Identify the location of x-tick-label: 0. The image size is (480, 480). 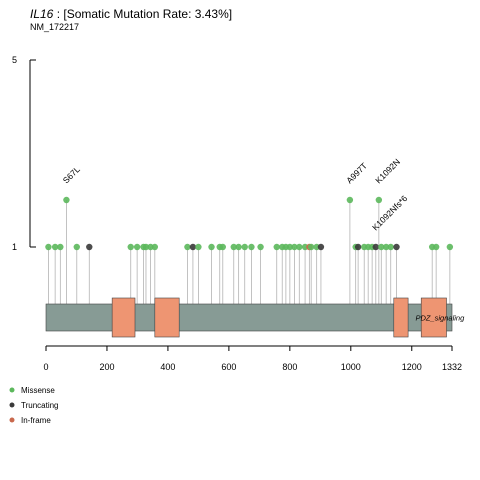
(45, 367).